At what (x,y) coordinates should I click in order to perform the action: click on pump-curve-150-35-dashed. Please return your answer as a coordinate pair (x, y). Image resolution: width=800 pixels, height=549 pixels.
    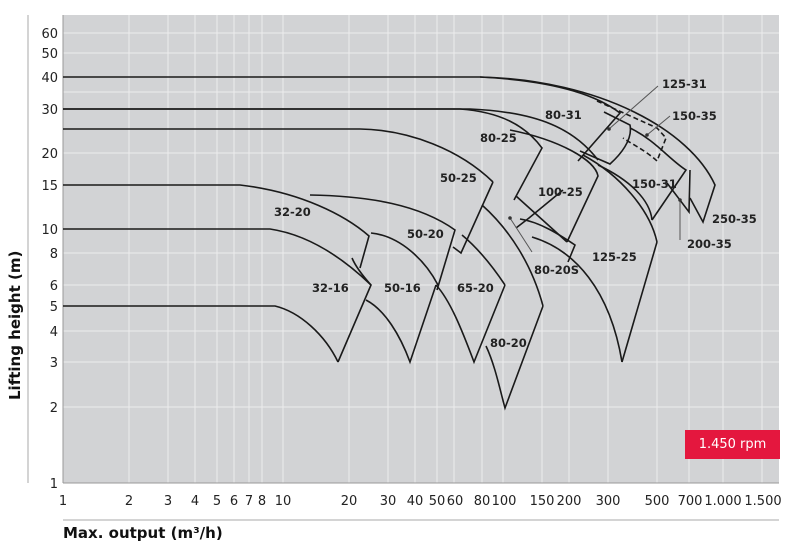
    Looking at the image, I should click on (631, 131).